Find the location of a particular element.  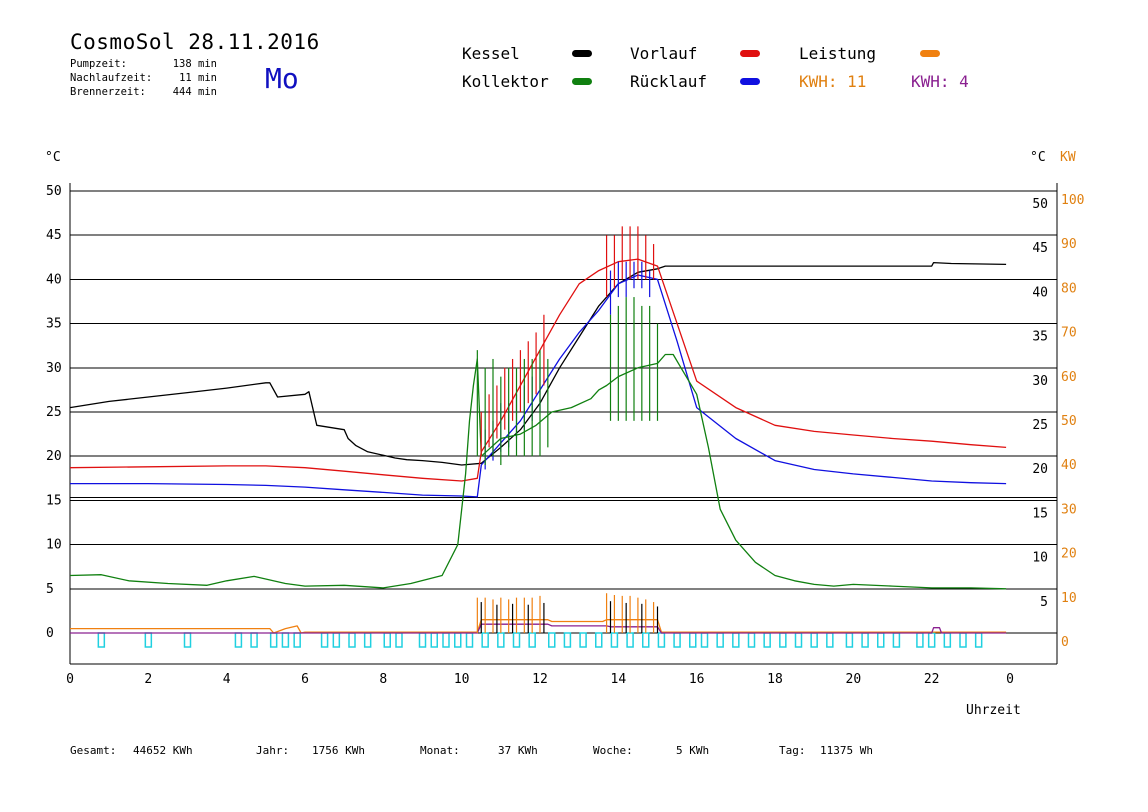

footer-tag-label: Tag: is located at coordinates (792, 750).